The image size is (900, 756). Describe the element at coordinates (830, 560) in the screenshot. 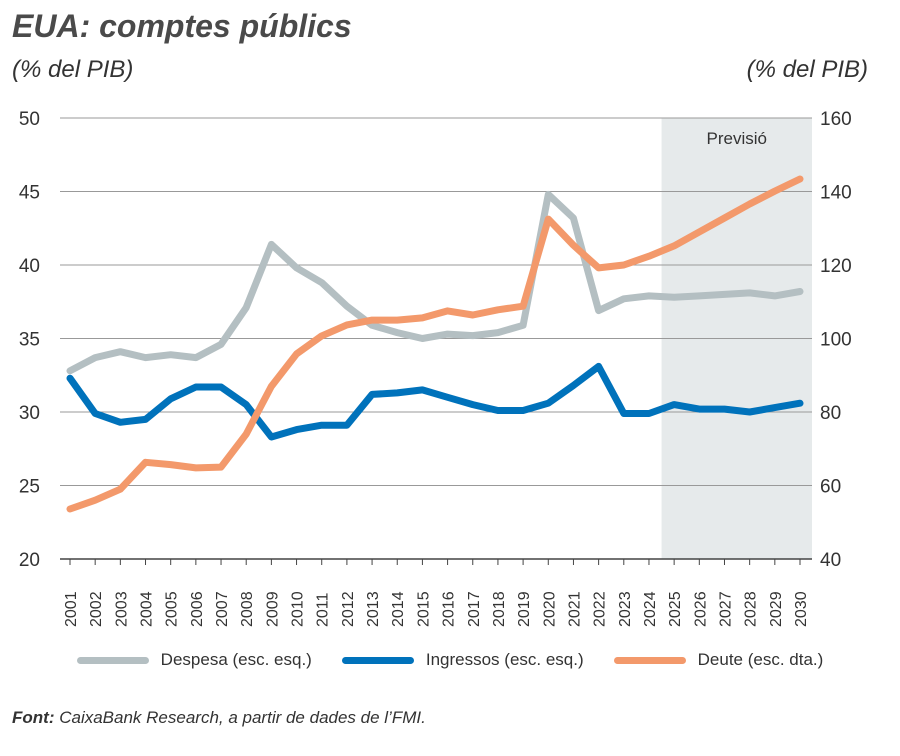

I see `right-tick-label: 40` at that location.